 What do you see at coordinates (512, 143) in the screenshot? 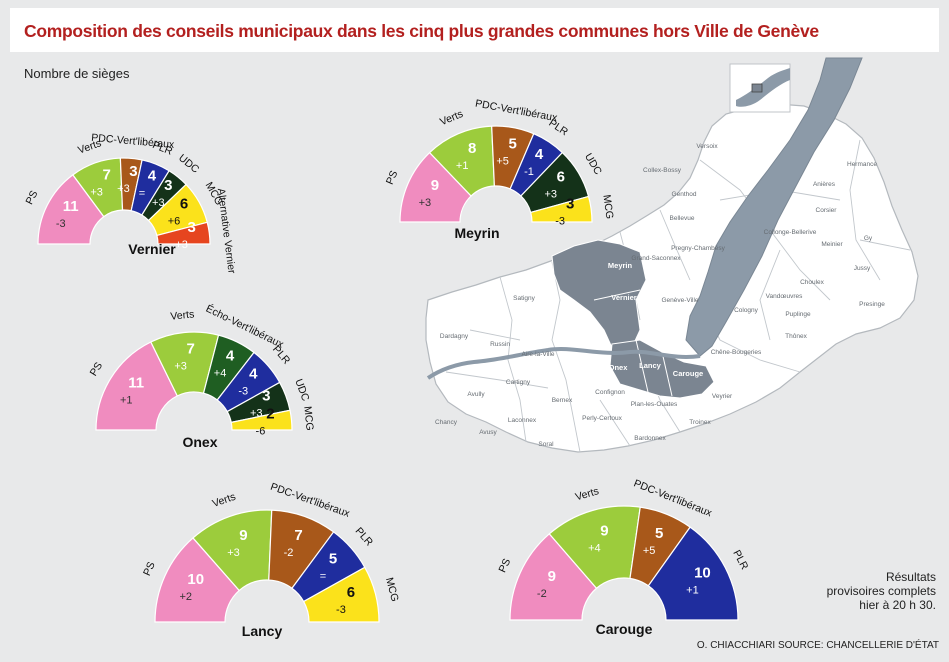
I see `seat-count-meyrin-pdc-vert-liberaux: 5` at bounding box center [512, 143].